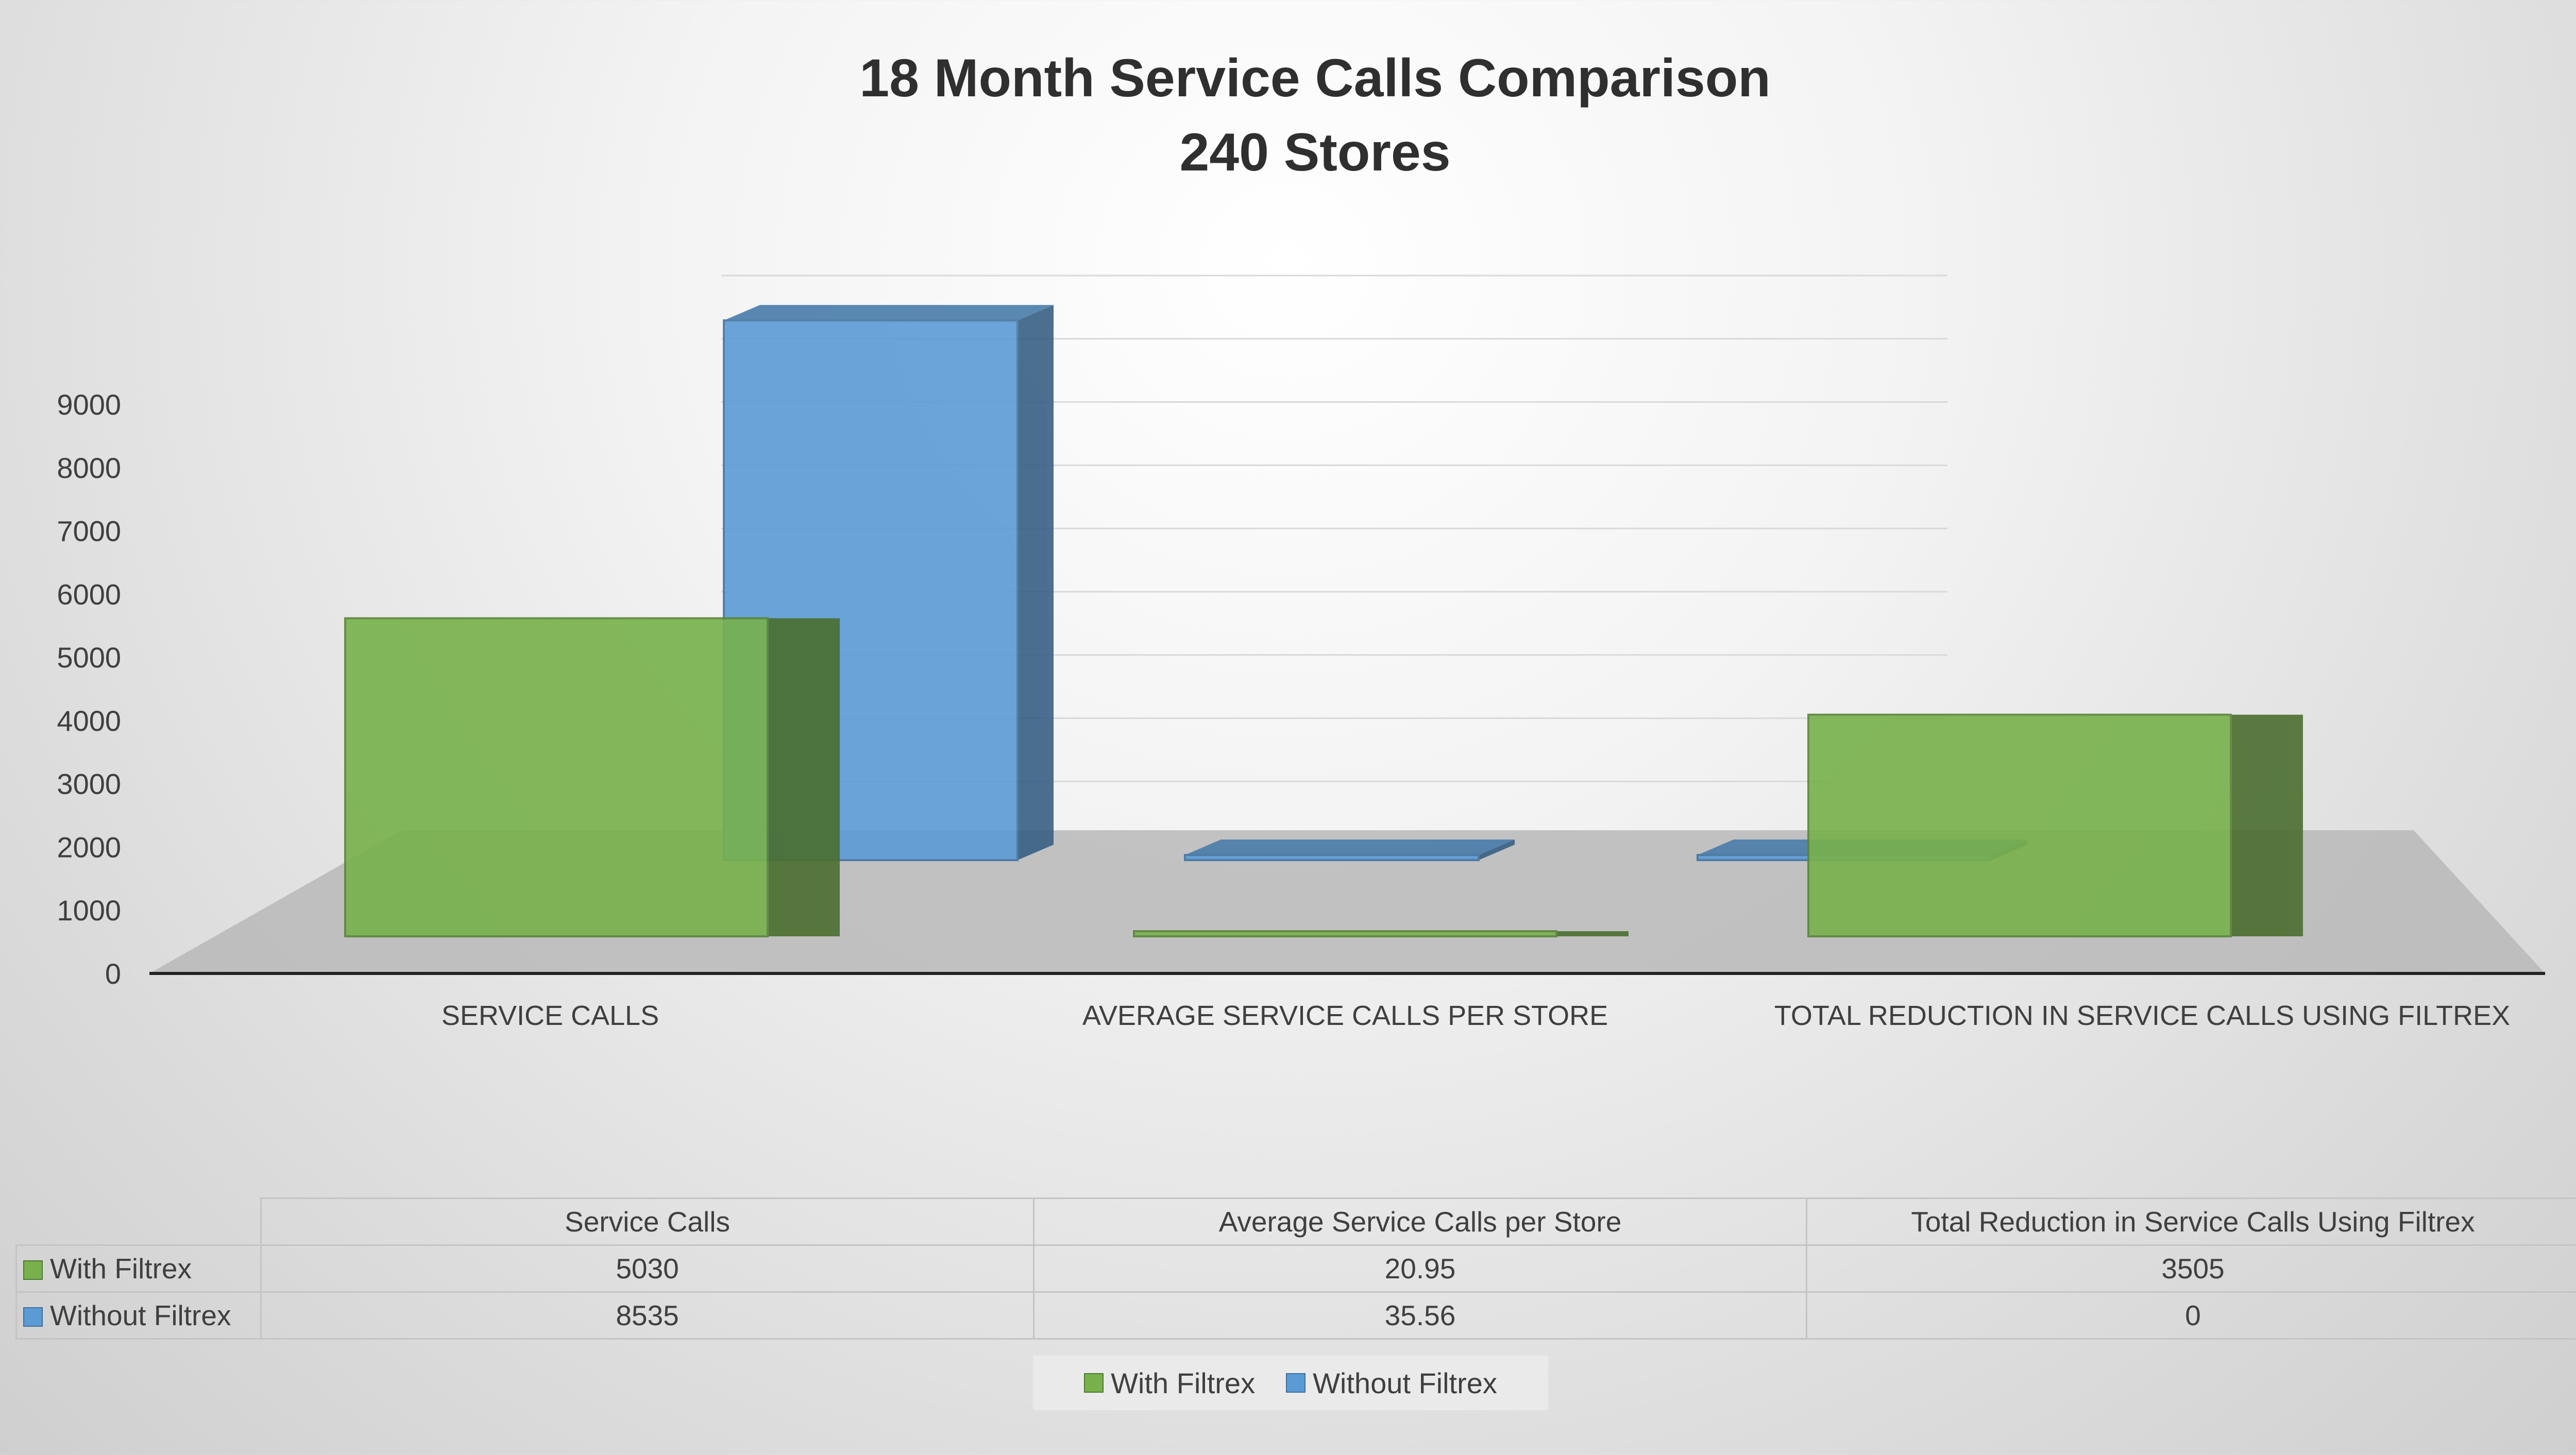  I want to click on table-cell: 35.56, so click(1420, 1315).